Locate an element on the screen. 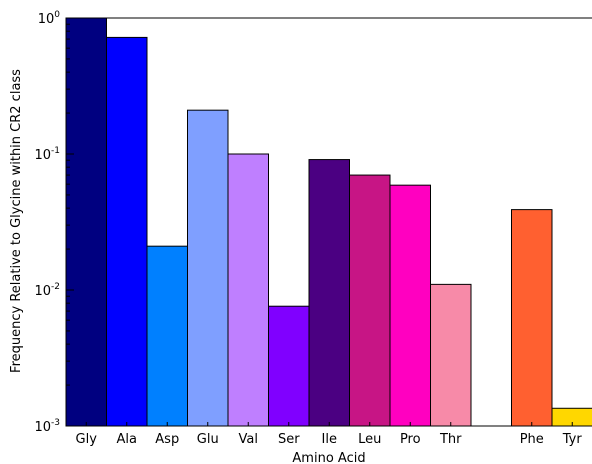 The height and width of the screenshot is (464, 592). x-tick-label-ala: Ala is located at coordinates (127, 439).